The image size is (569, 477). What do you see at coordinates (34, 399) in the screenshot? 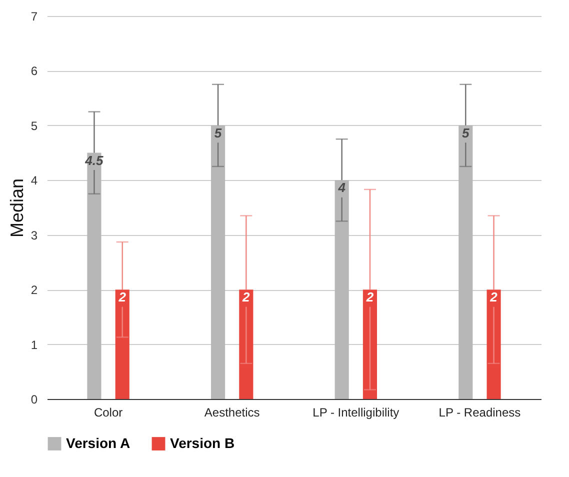
I see `y-tick-label: 0` at bounding box center [34, 399].